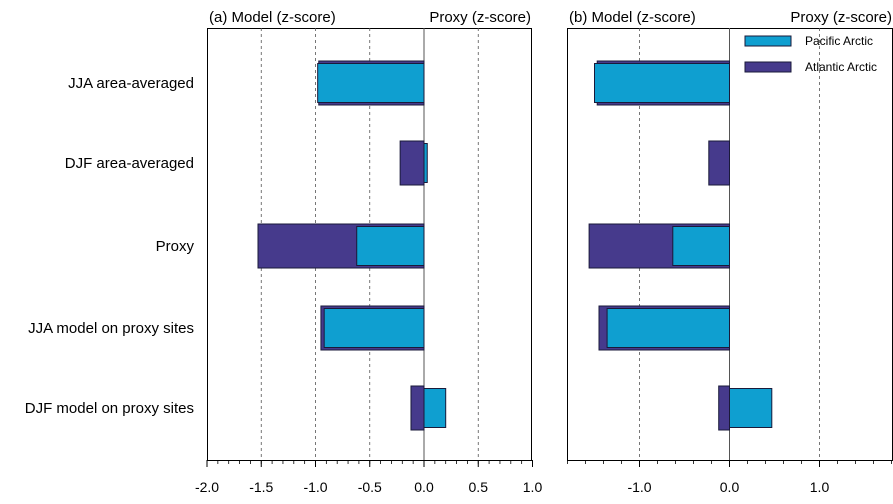 The image size is (893, 504). What do you see at coordinates (370, 487) in the screenshot?
I see `x-tick-label: -0.5` at bounding box center [370, 487].